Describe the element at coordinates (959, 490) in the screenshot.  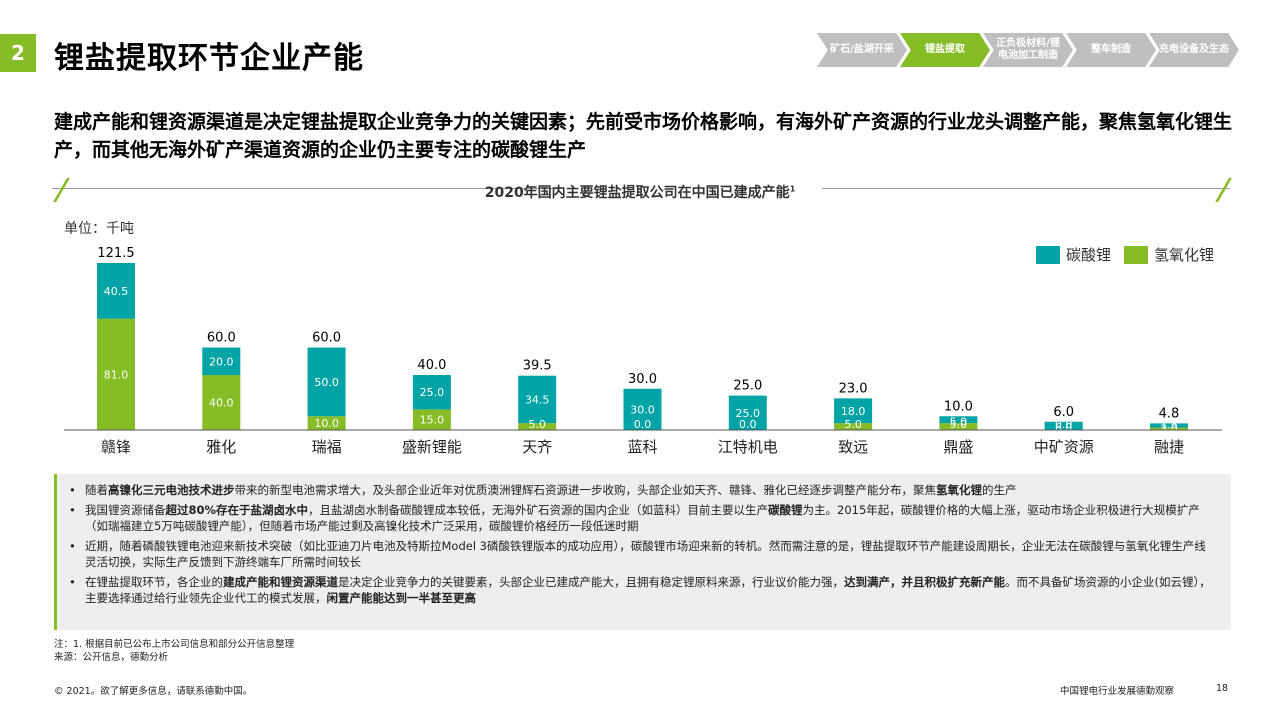
I see `note-emphasis: 氢氧化锂` at that location.